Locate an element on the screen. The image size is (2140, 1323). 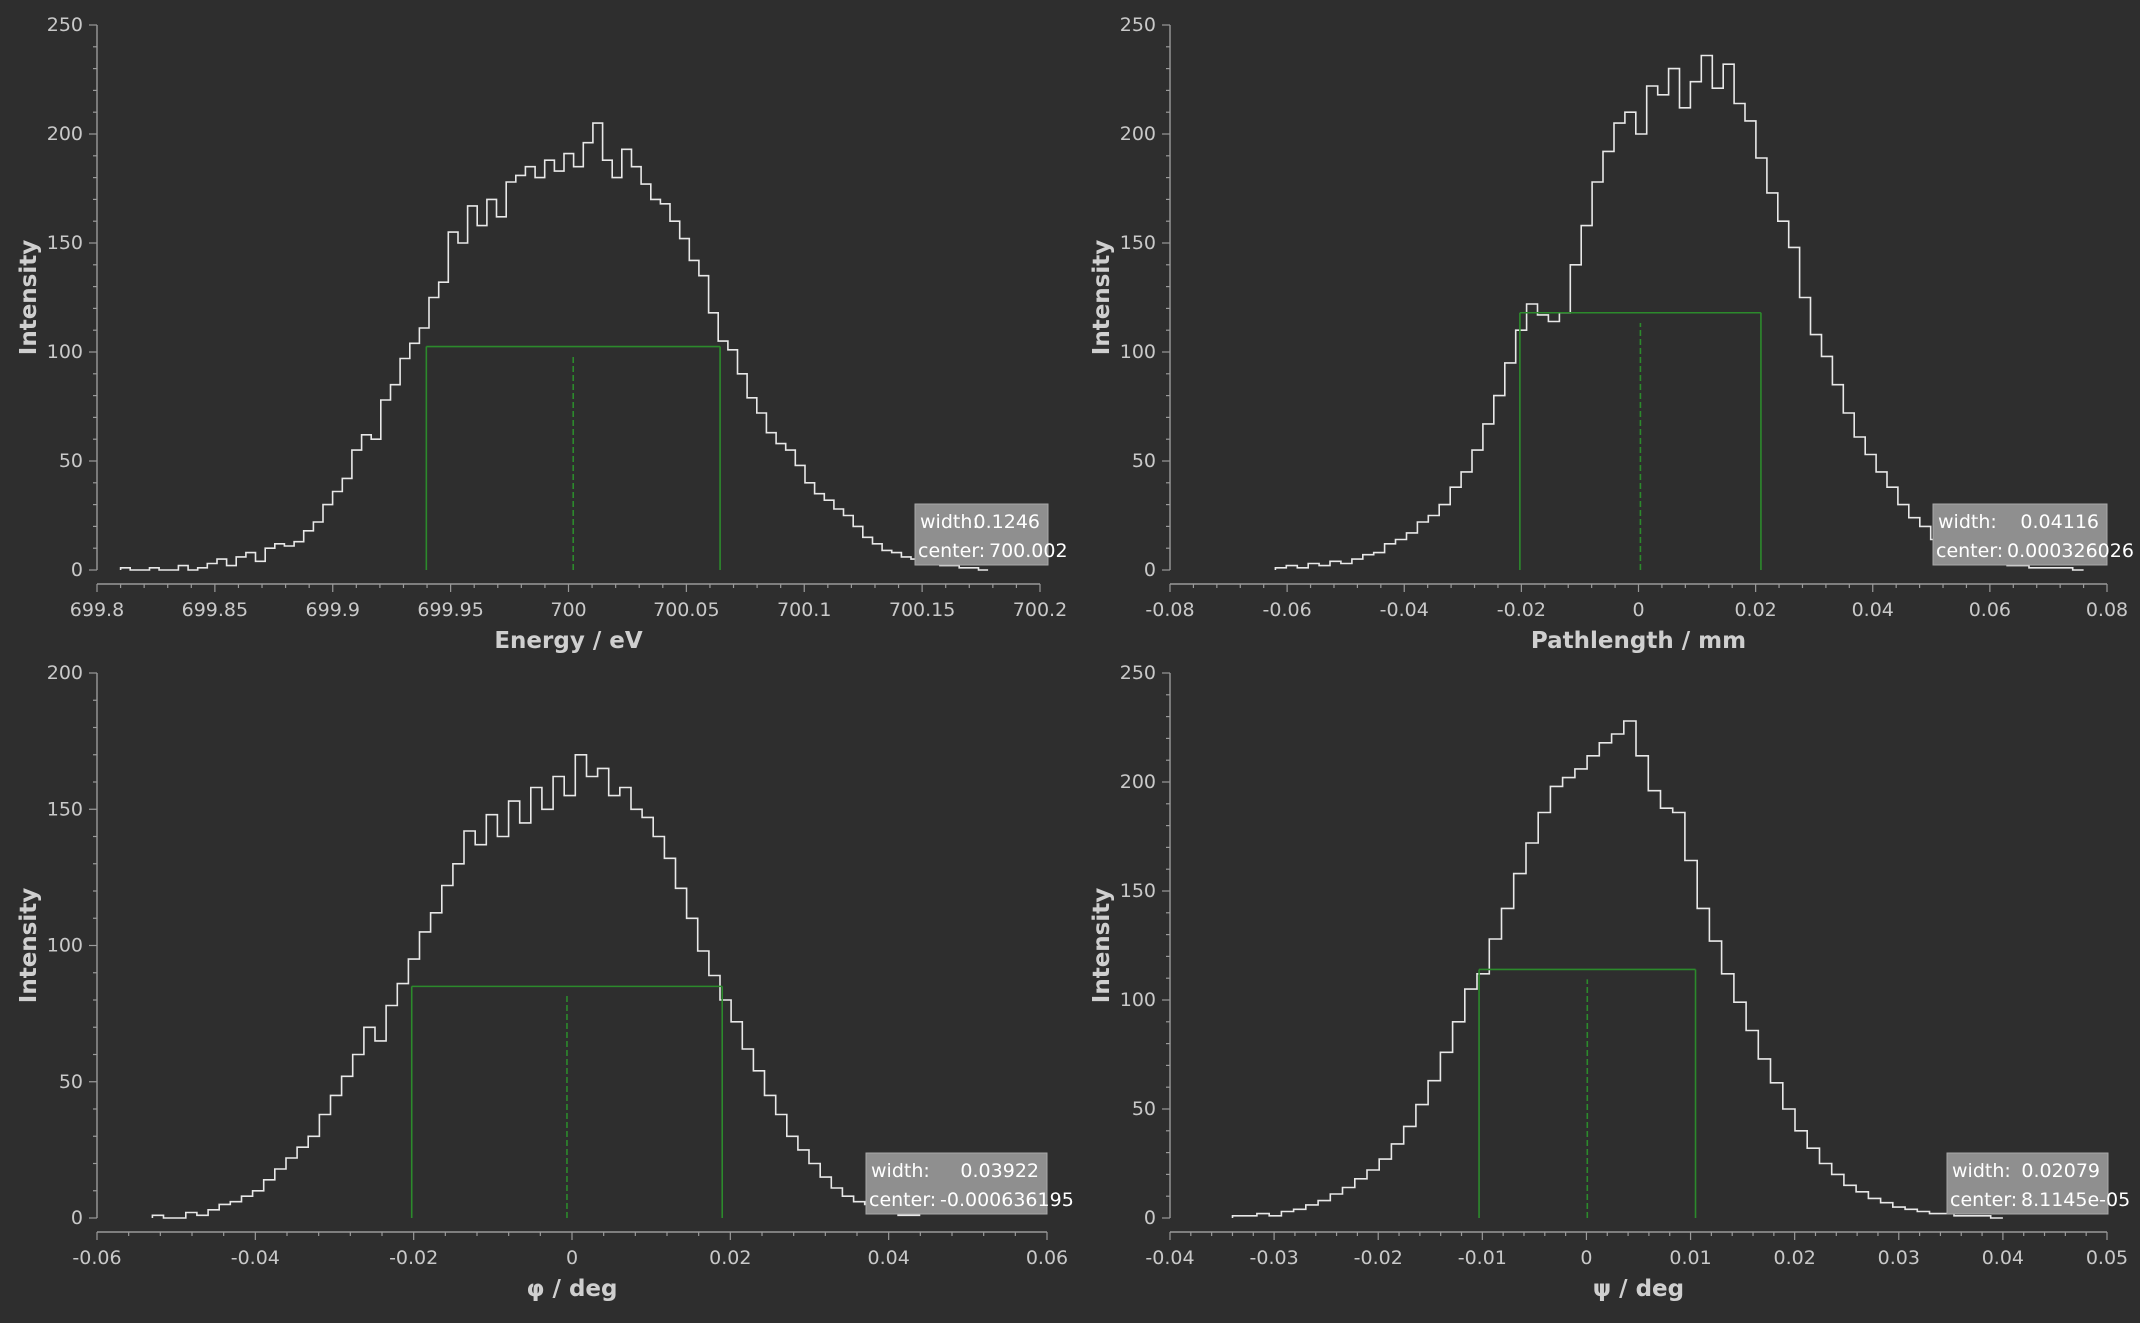
x-axis-title: ψ / deg is located at coordinates (1638, 1289).